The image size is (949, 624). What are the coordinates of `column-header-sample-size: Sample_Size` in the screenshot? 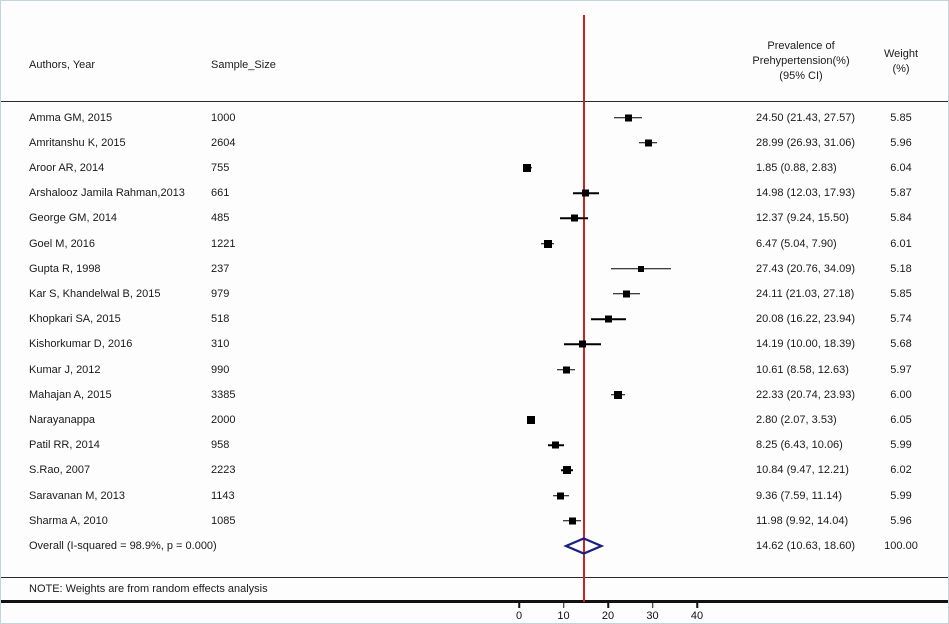 It's located at (243, 65).